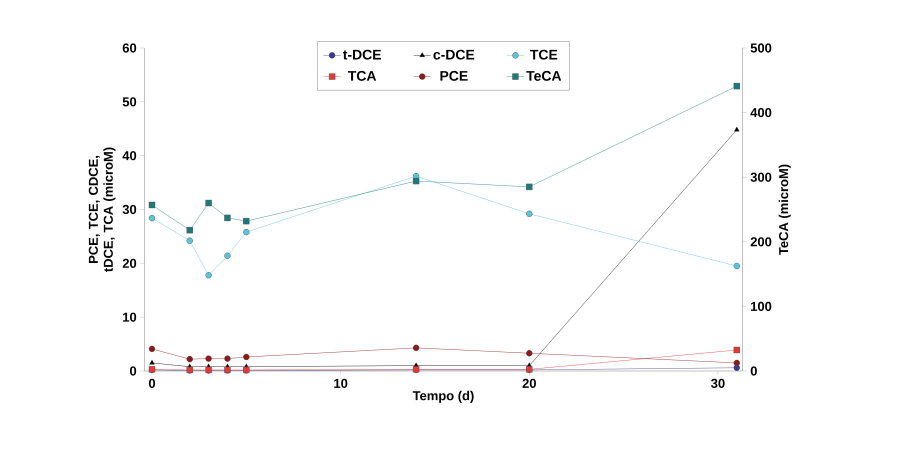 The image size is (898, 450). What do you see at coordinates (761, 306) in the screenshot?
I see `y2-tick-label: 100` at bounding box center [761, 306].